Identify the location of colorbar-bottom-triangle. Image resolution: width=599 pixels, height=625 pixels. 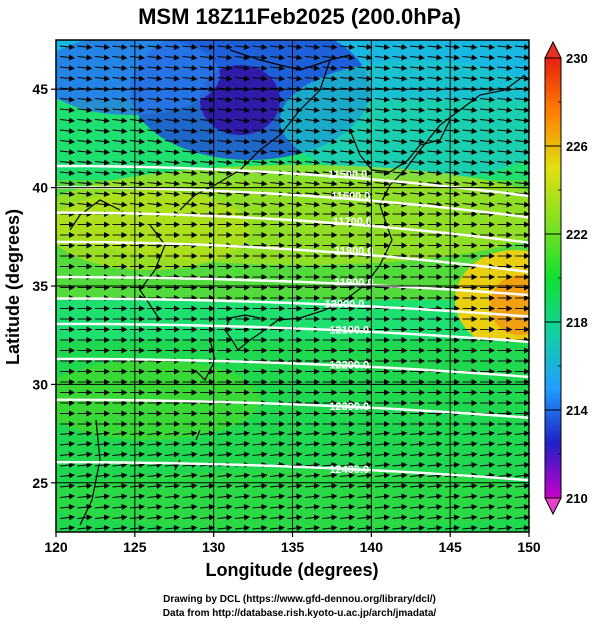
(553, 506).